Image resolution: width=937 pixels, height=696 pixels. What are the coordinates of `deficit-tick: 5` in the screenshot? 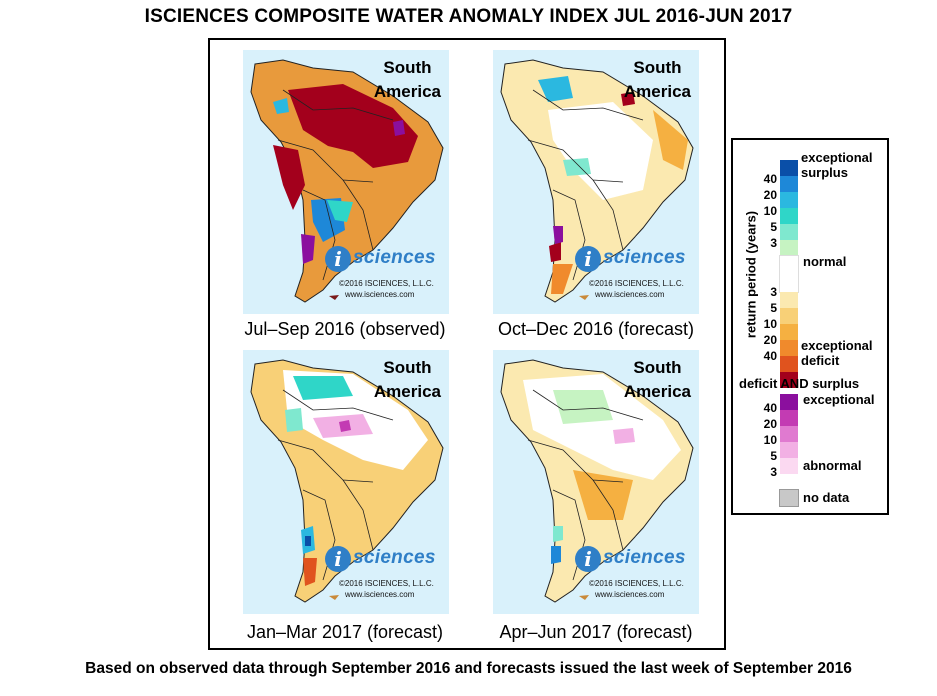 It's located at (773, 308).